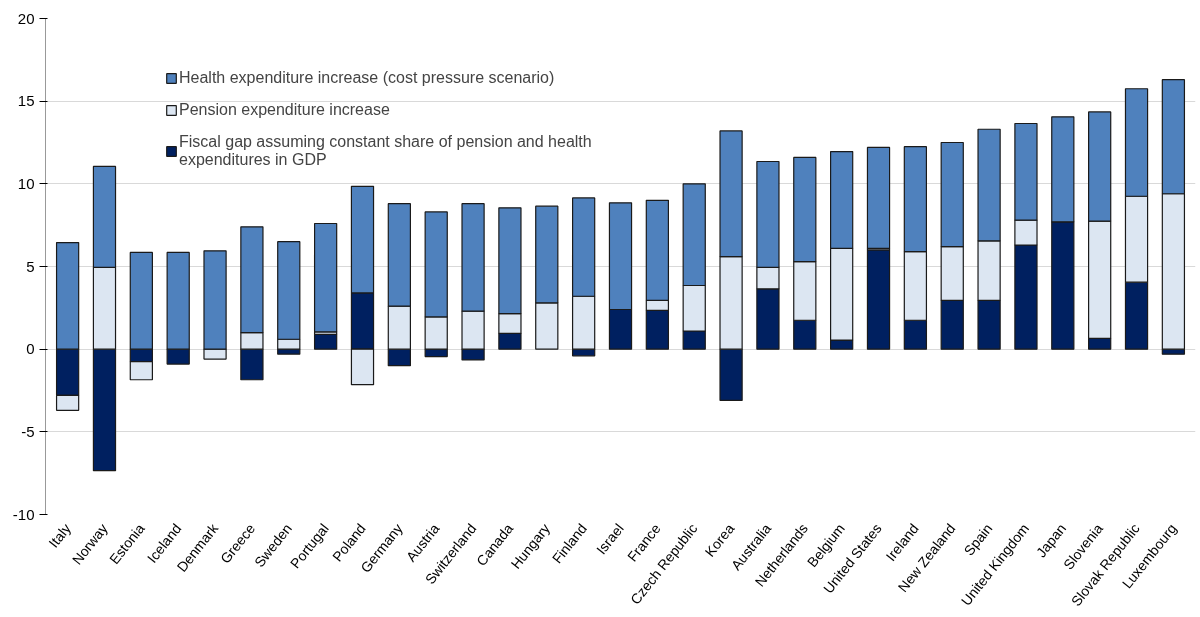 Image resolution: width=1200 pixels, height=617 pixels. I want to click on y-tick-label: 10, so click(26, 183).